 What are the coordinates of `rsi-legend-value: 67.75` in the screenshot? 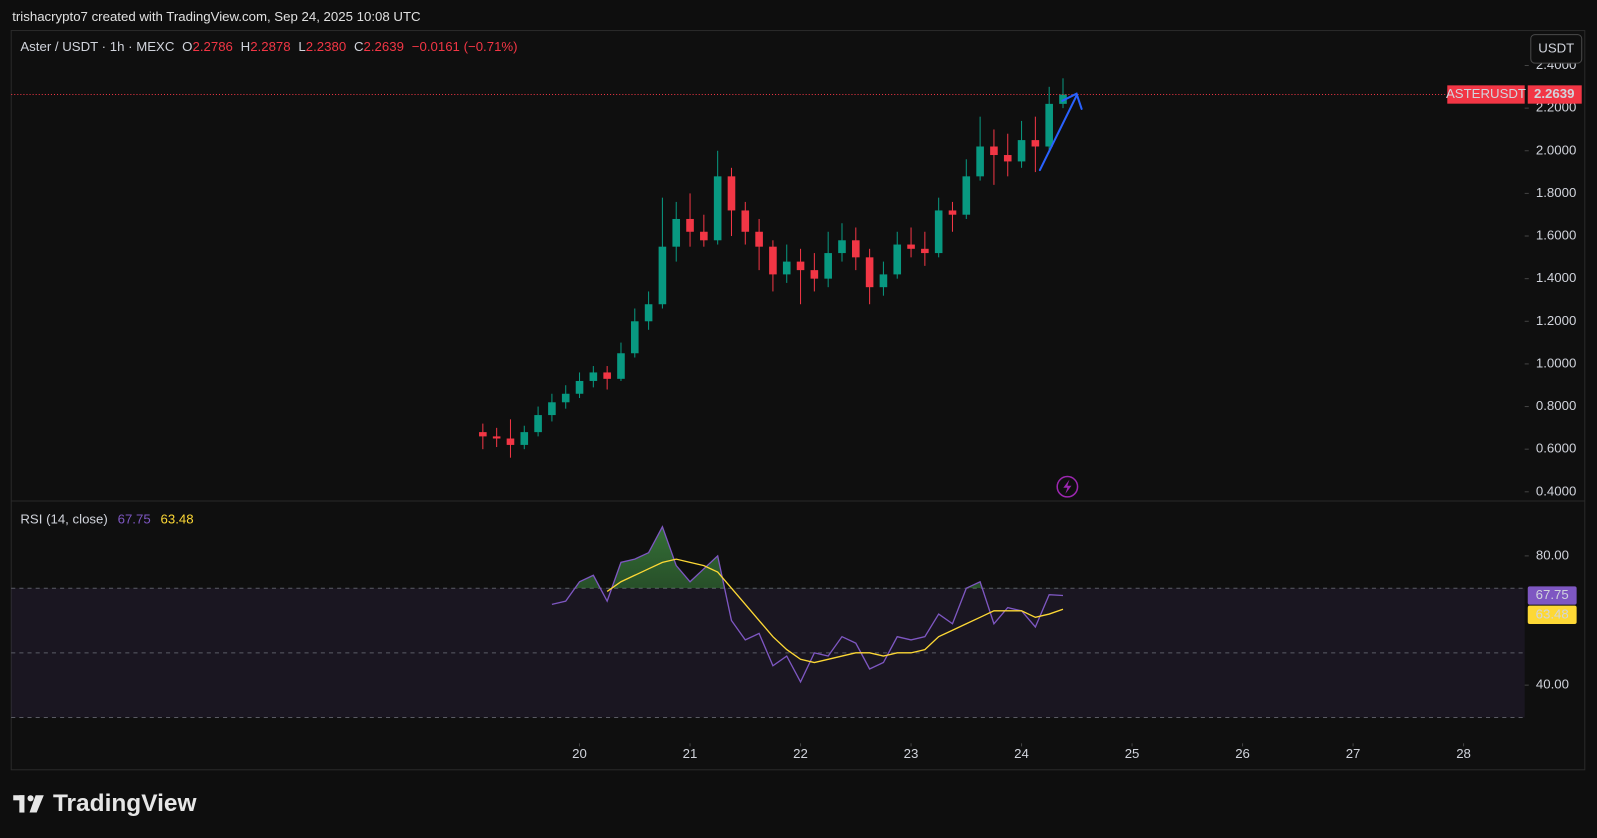 It's located at (134, 518).